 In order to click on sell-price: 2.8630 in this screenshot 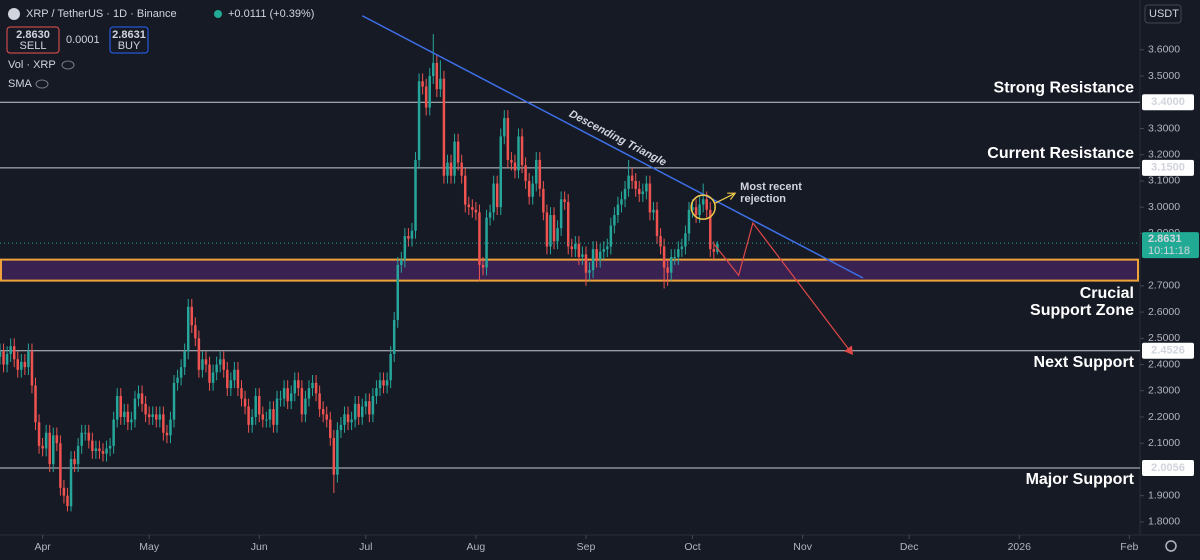, I will do `click(33, 35)`.